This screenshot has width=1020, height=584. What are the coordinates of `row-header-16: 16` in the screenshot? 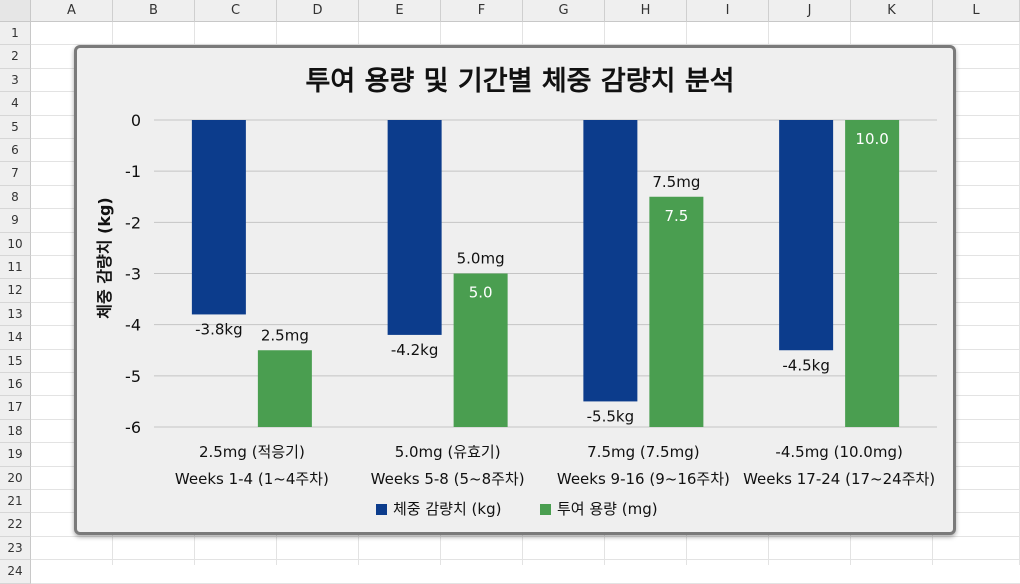 It's located at (15, 385).